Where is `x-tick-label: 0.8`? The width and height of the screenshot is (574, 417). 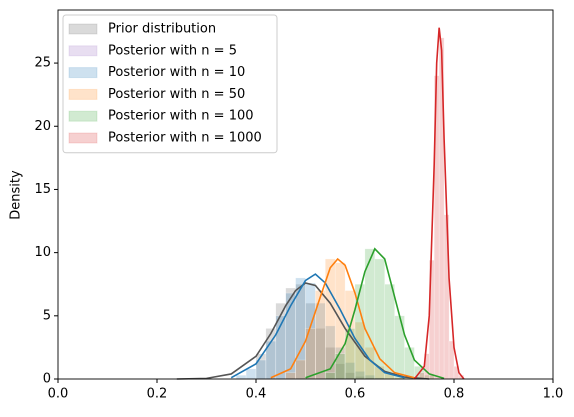
x-tick-label: 0.8 is located at coordinates (454, 394).